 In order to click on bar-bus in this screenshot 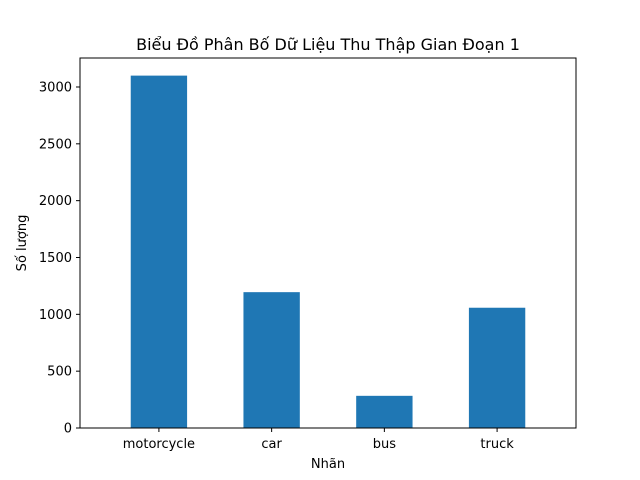, I will do `click(384, 411)`.